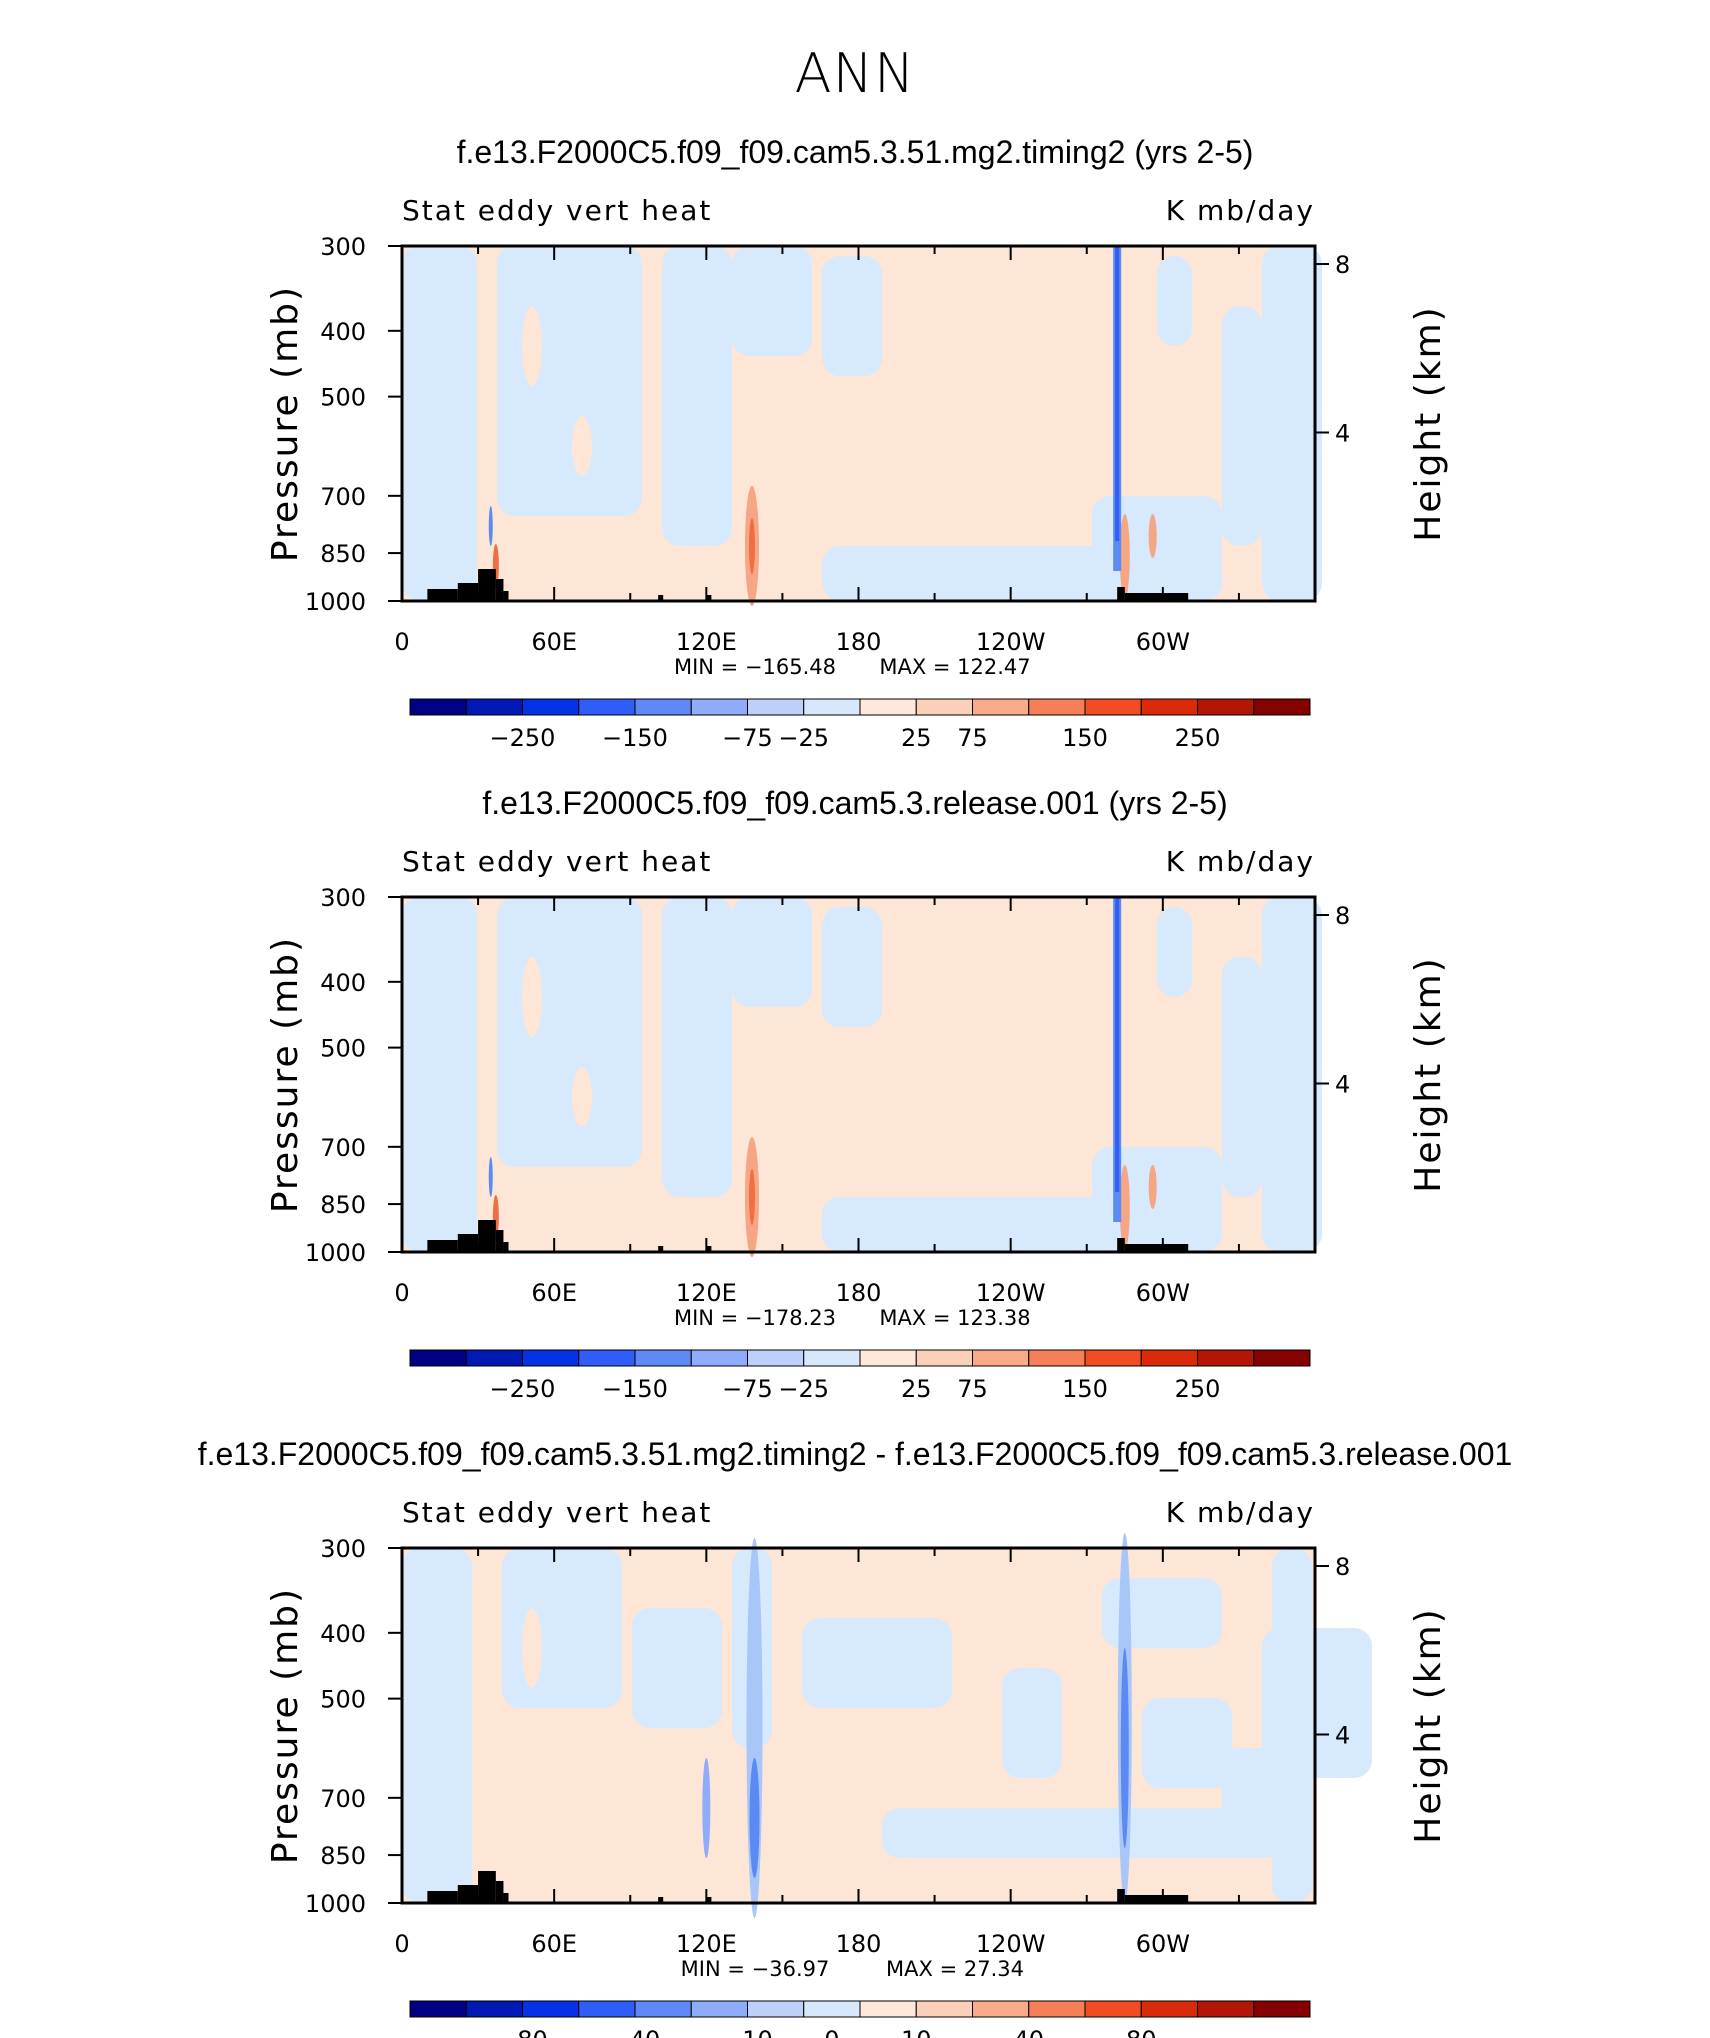 Image resolution: width=1710 pixels, height=2038 pixels. I want to click on max-value: MAX = 27.34, so click(955, 1969).